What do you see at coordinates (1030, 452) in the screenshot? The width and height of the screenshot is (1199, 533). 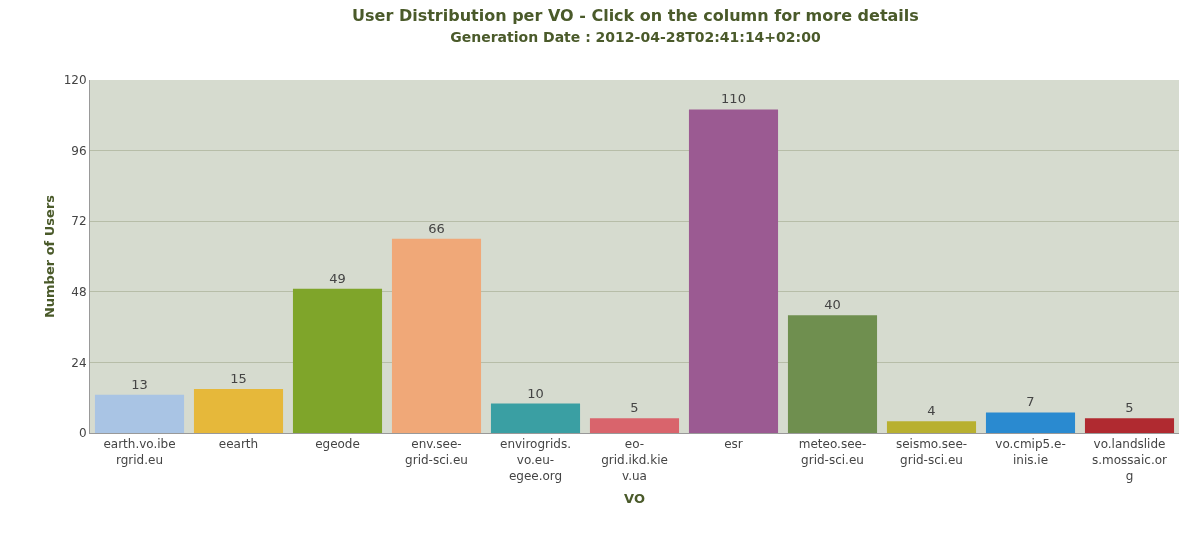 I see `x-tick-label: vo.cmip5.e-inis.ie` at bounding box center [1030, 452].